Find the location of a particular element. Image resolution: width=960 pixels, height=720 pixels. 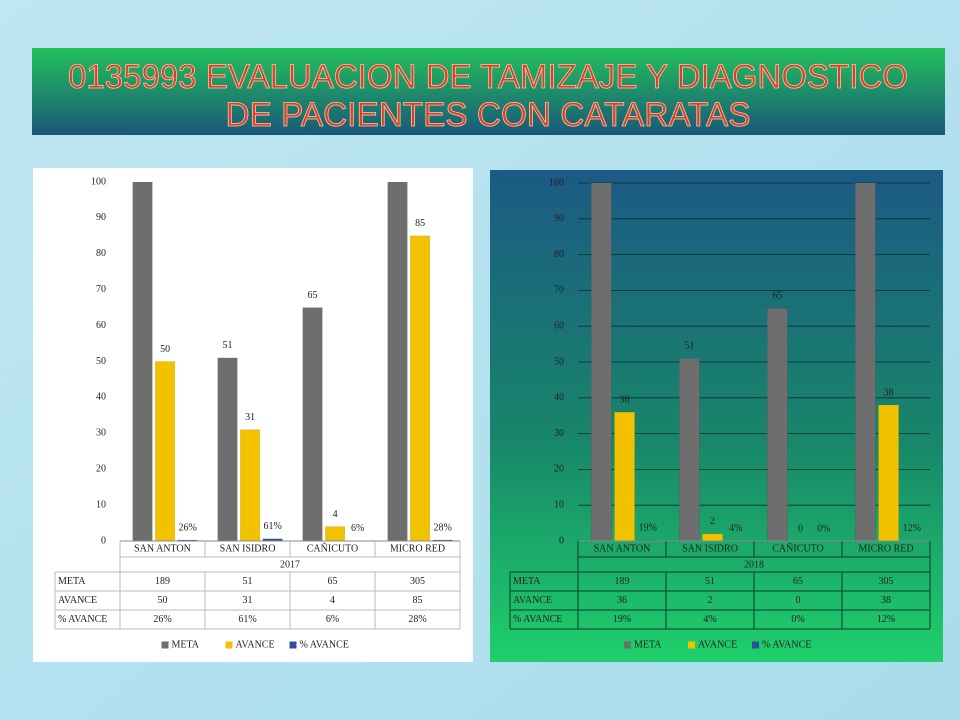

data-label: 38 is located at coordinates (889, 392).